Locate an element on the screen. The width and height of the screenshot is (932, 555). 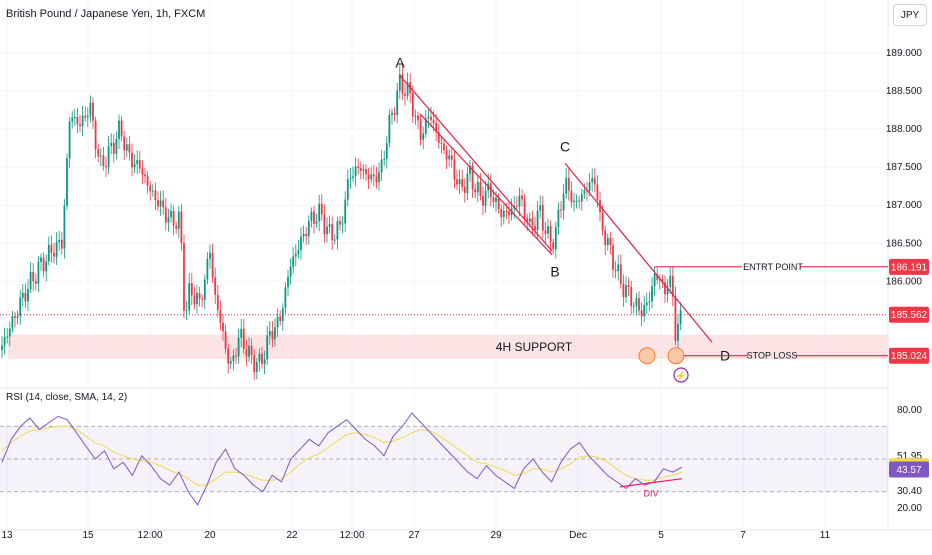
rsi-tick-label: 80.00 is located at coordinates (909, 410).